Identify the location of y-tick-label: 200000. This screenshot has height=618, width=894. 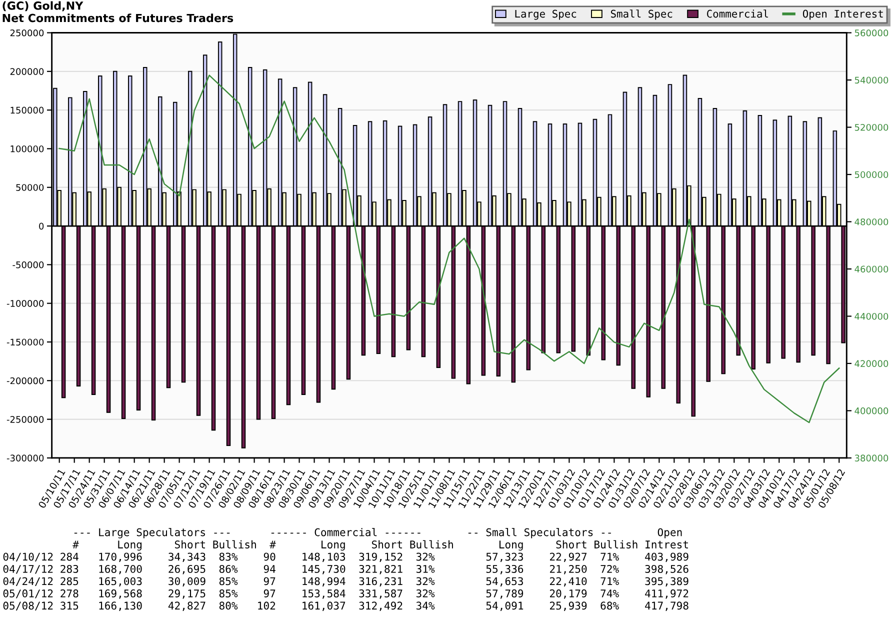
(27, 71).